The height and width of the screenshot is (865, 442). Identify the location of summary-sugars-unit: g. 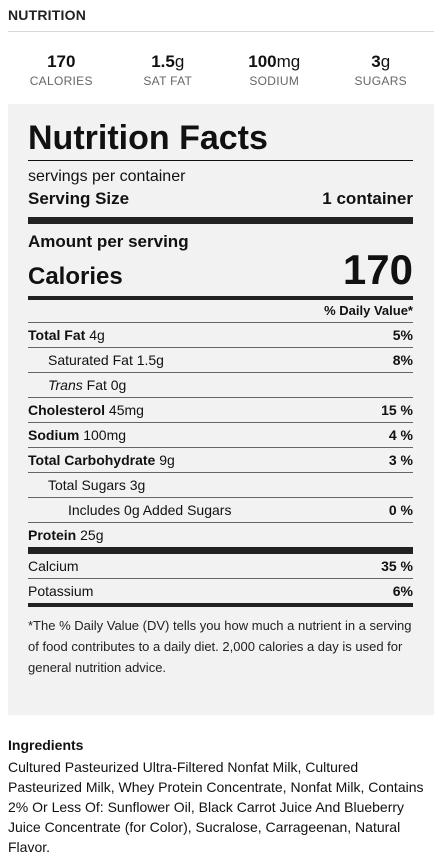
(385, 61).